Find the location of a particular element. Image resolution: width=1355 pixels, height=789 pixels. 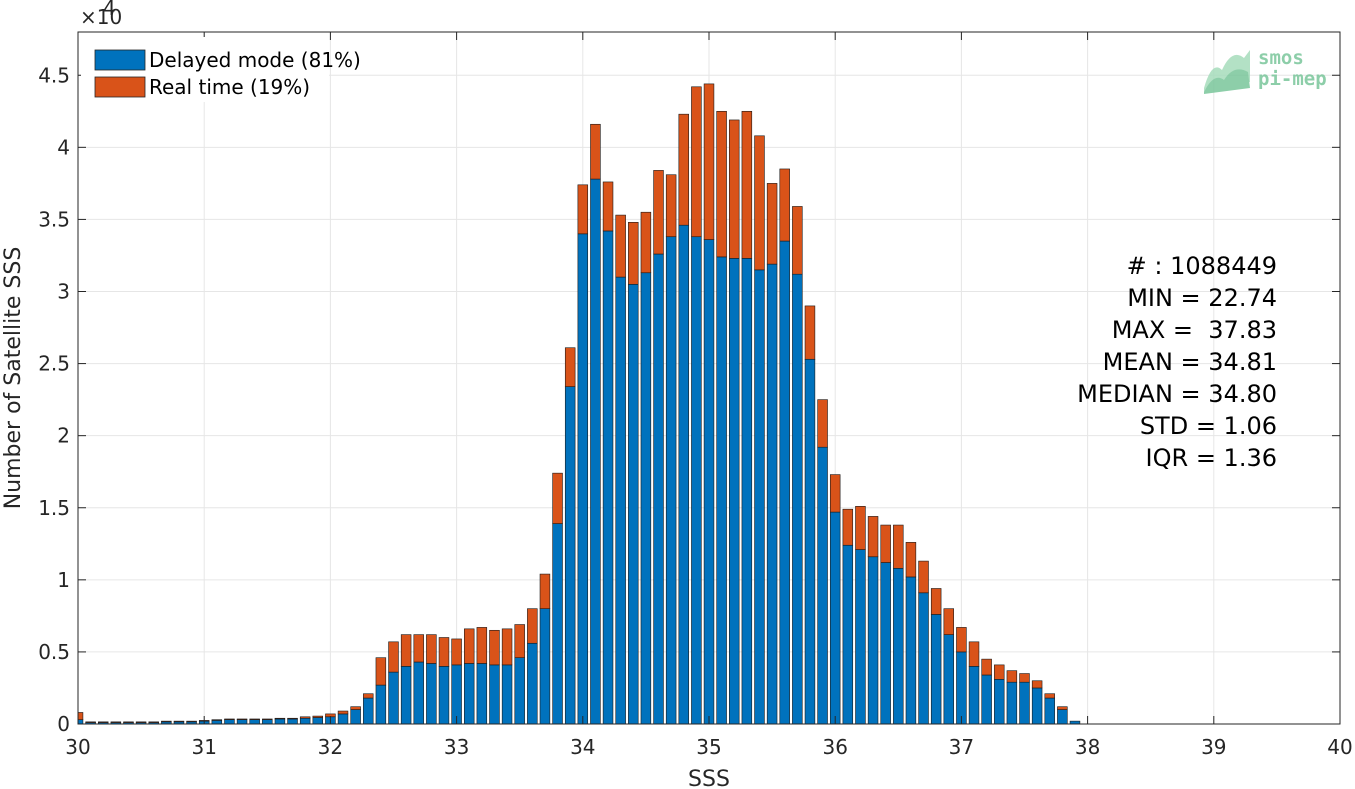

x-tick-label: 36 is located at coordinates (834, 747).